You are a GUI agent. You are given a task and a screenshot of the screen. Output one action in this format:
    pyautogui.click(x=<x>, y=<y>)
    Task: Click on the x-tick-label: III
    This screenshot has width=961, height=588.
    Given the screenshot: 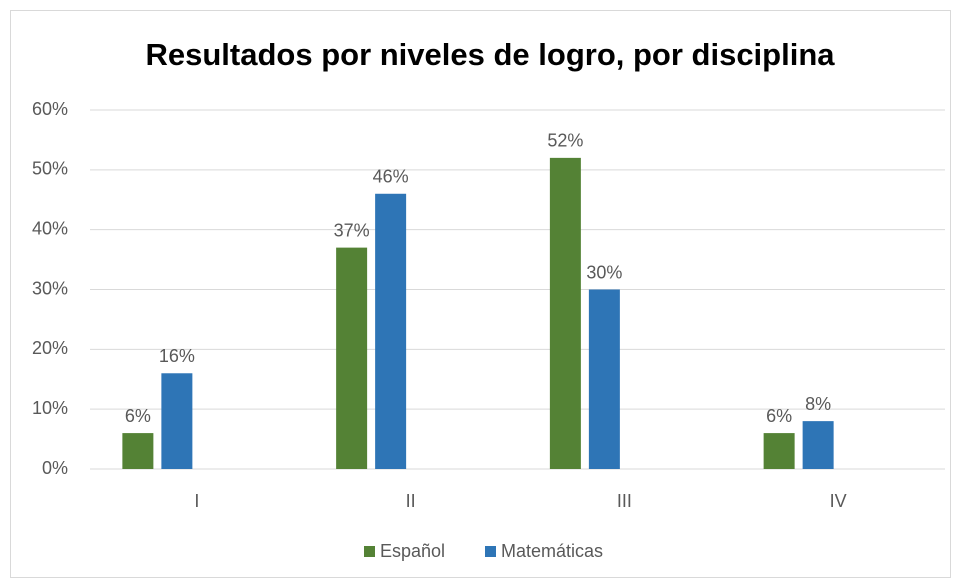 What is the action you would take?
    pyautogui.click(x=624, y=501)
    